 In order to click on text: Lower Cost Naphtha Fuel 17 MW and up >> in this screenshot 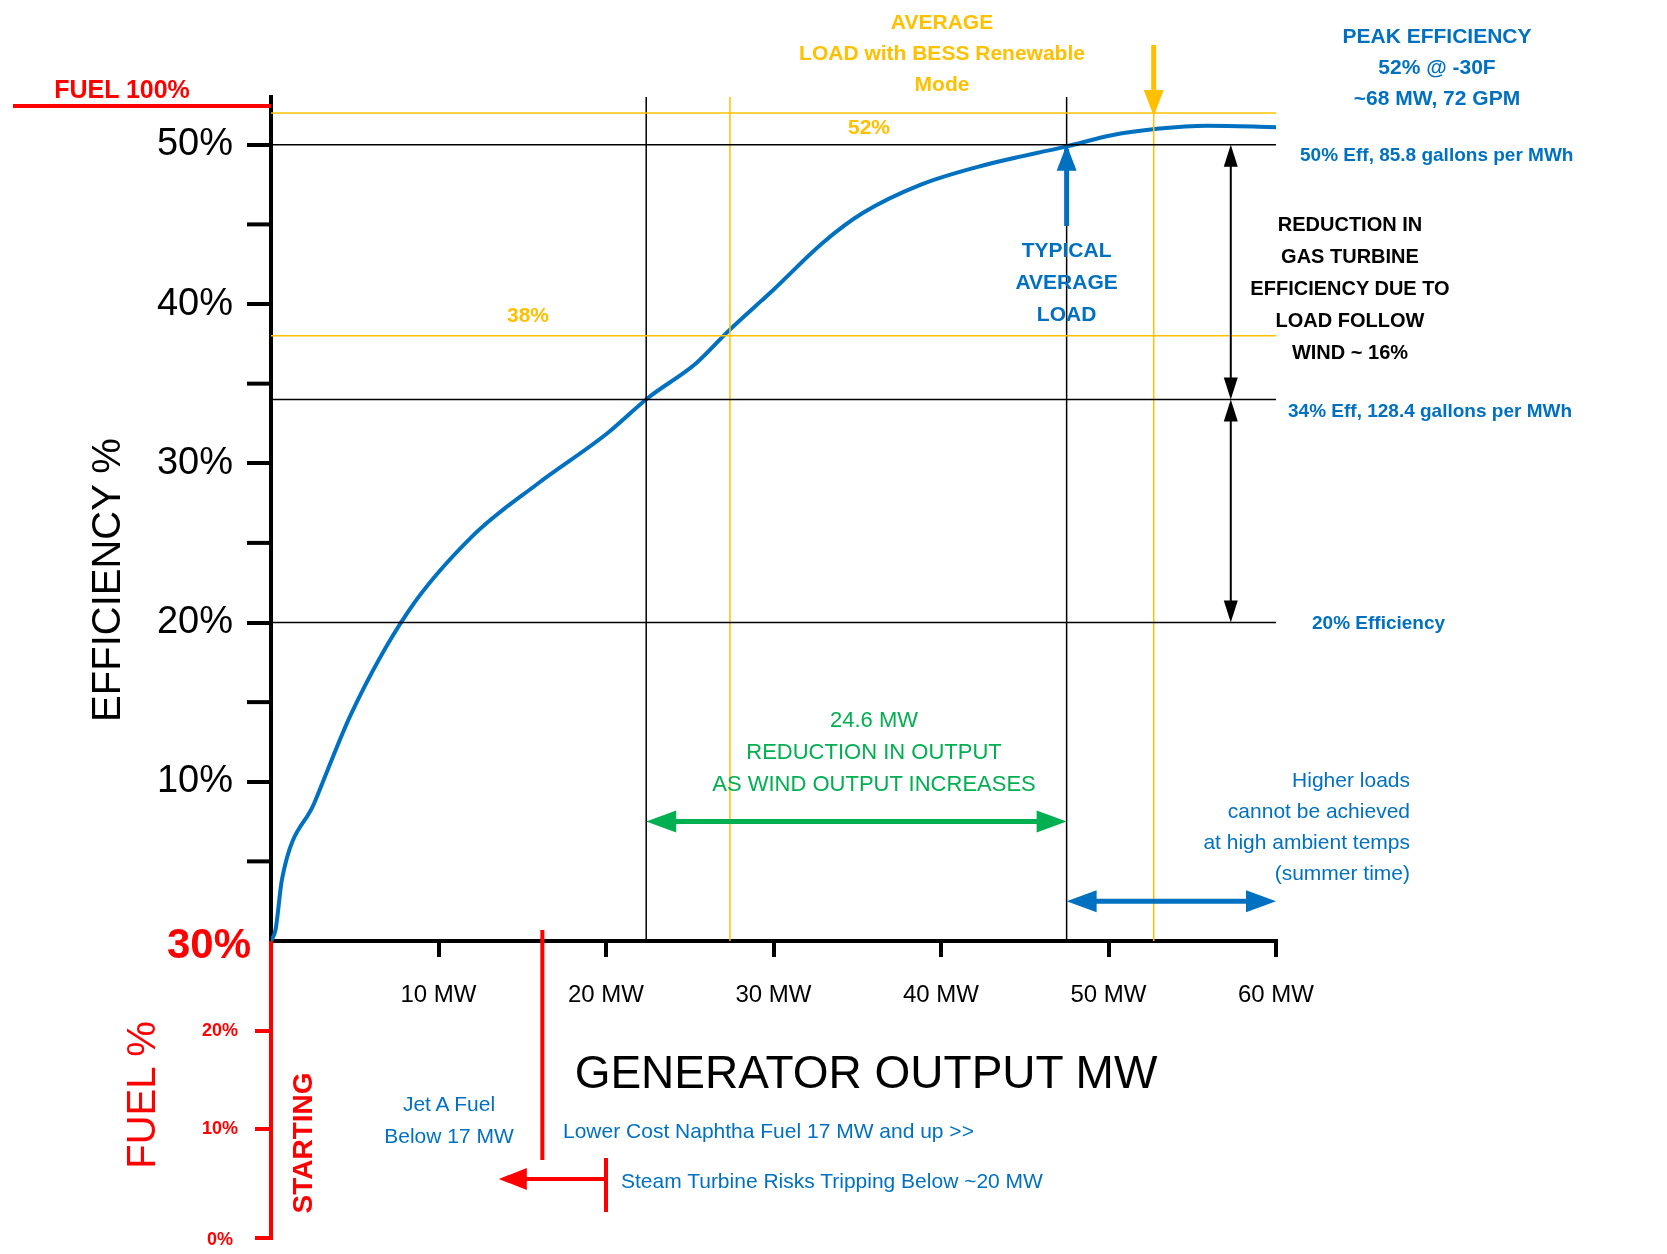, I will do `click(768, 1131)`.